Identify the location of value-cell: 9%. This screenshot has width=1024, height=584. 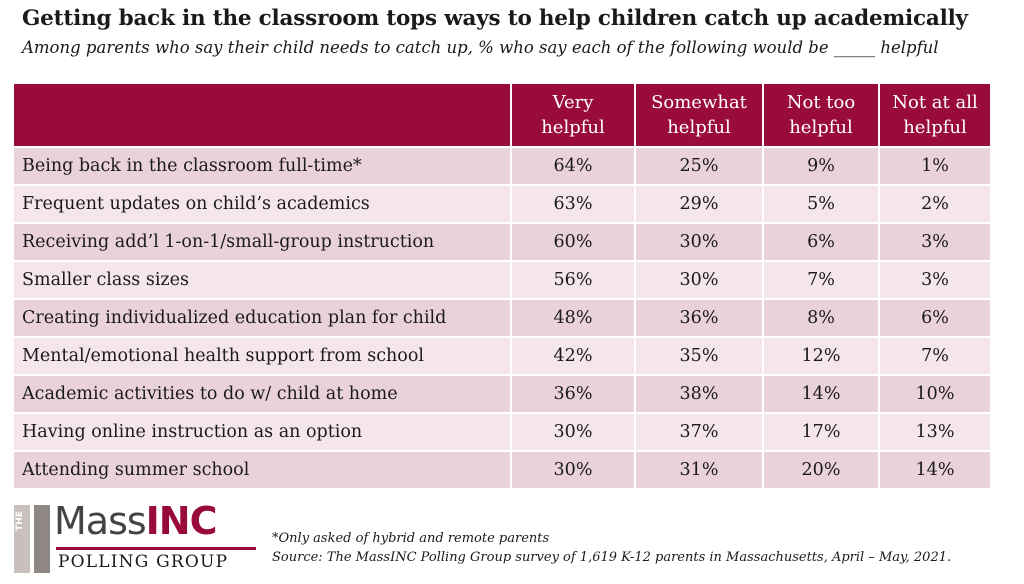
(822, 165).